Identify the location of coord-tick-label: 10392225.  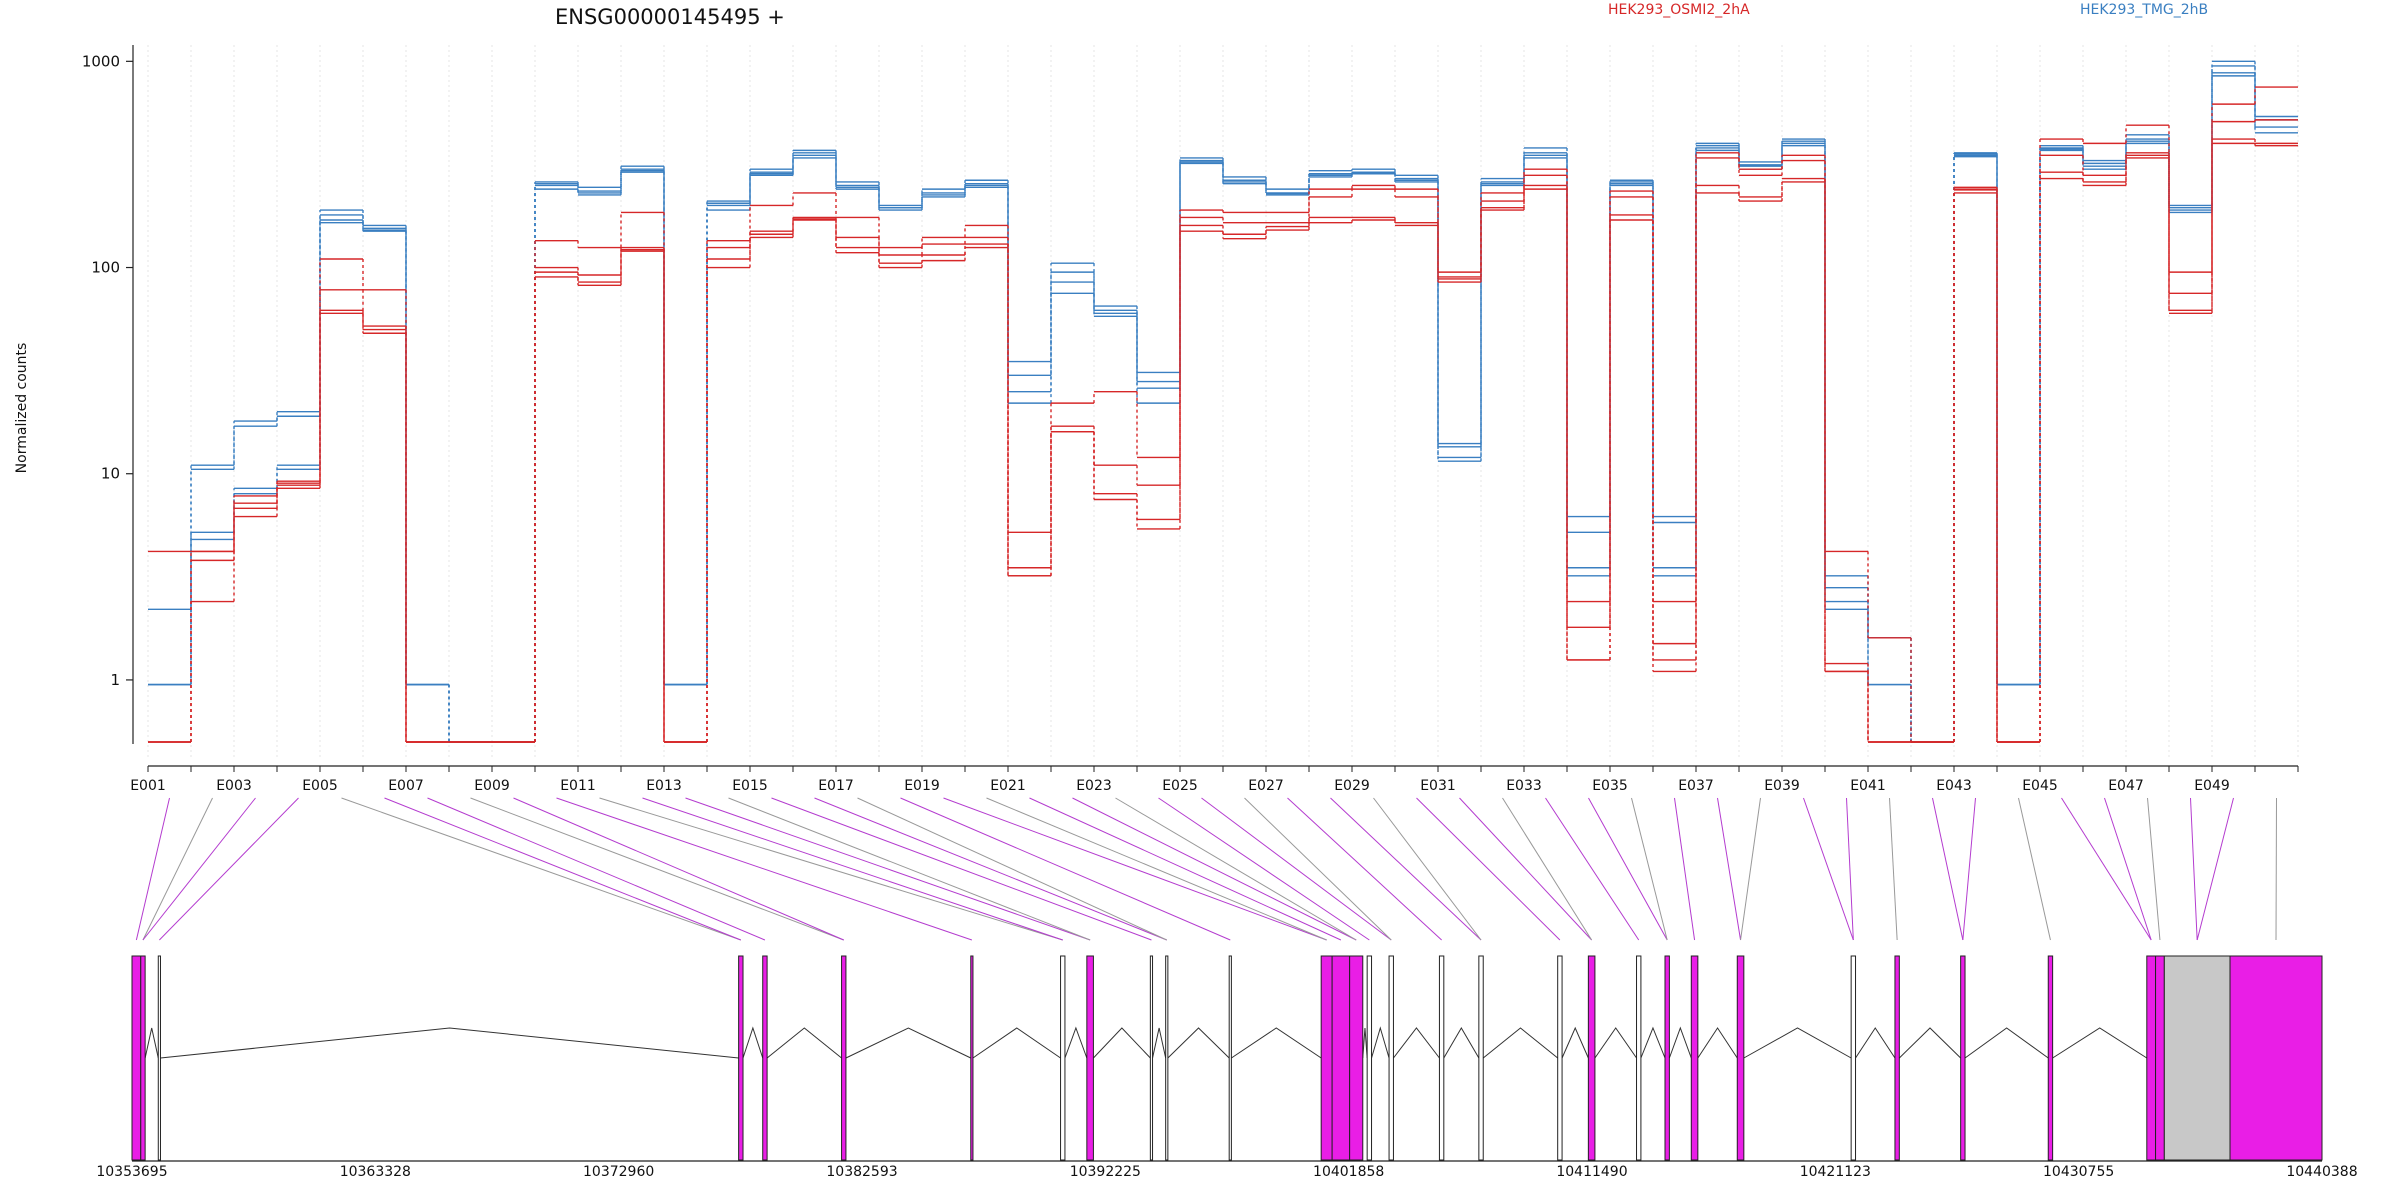
(1105, 1172).